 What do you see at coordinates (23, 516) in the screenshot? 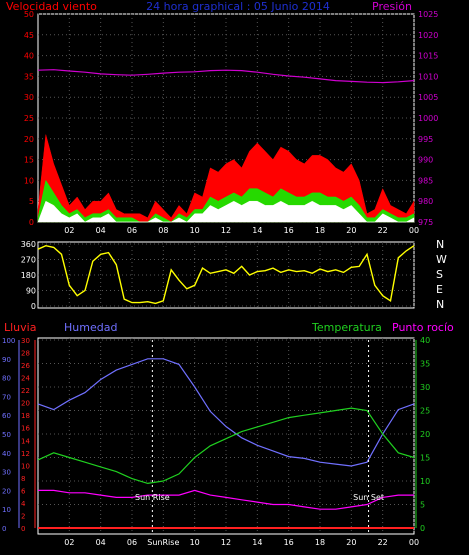
I see `rain-y-tick-label: 2` at bounding box center [23, 516].